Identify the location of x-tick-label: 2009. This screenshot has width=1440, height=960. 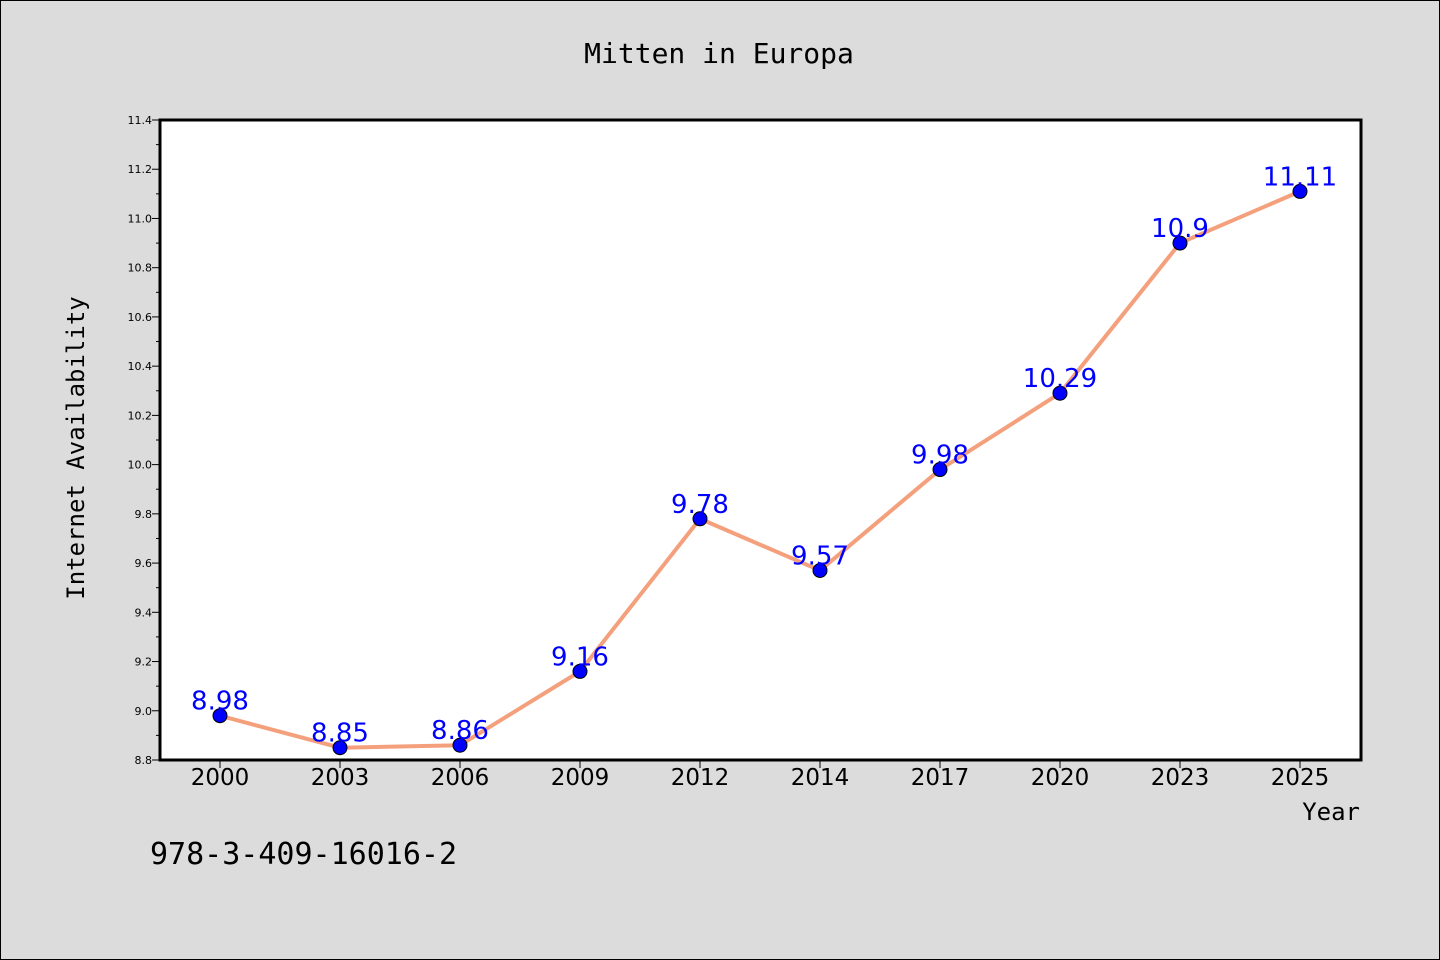
(580, 778).